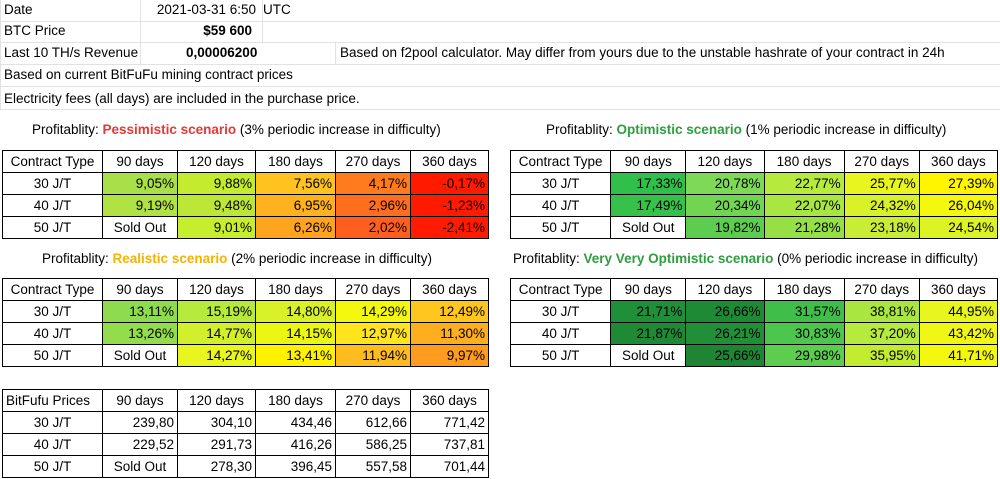  Describe the element at coordinates (449, 333) in the screenshot. I see `profitability-cell: 11,30%` at that location.